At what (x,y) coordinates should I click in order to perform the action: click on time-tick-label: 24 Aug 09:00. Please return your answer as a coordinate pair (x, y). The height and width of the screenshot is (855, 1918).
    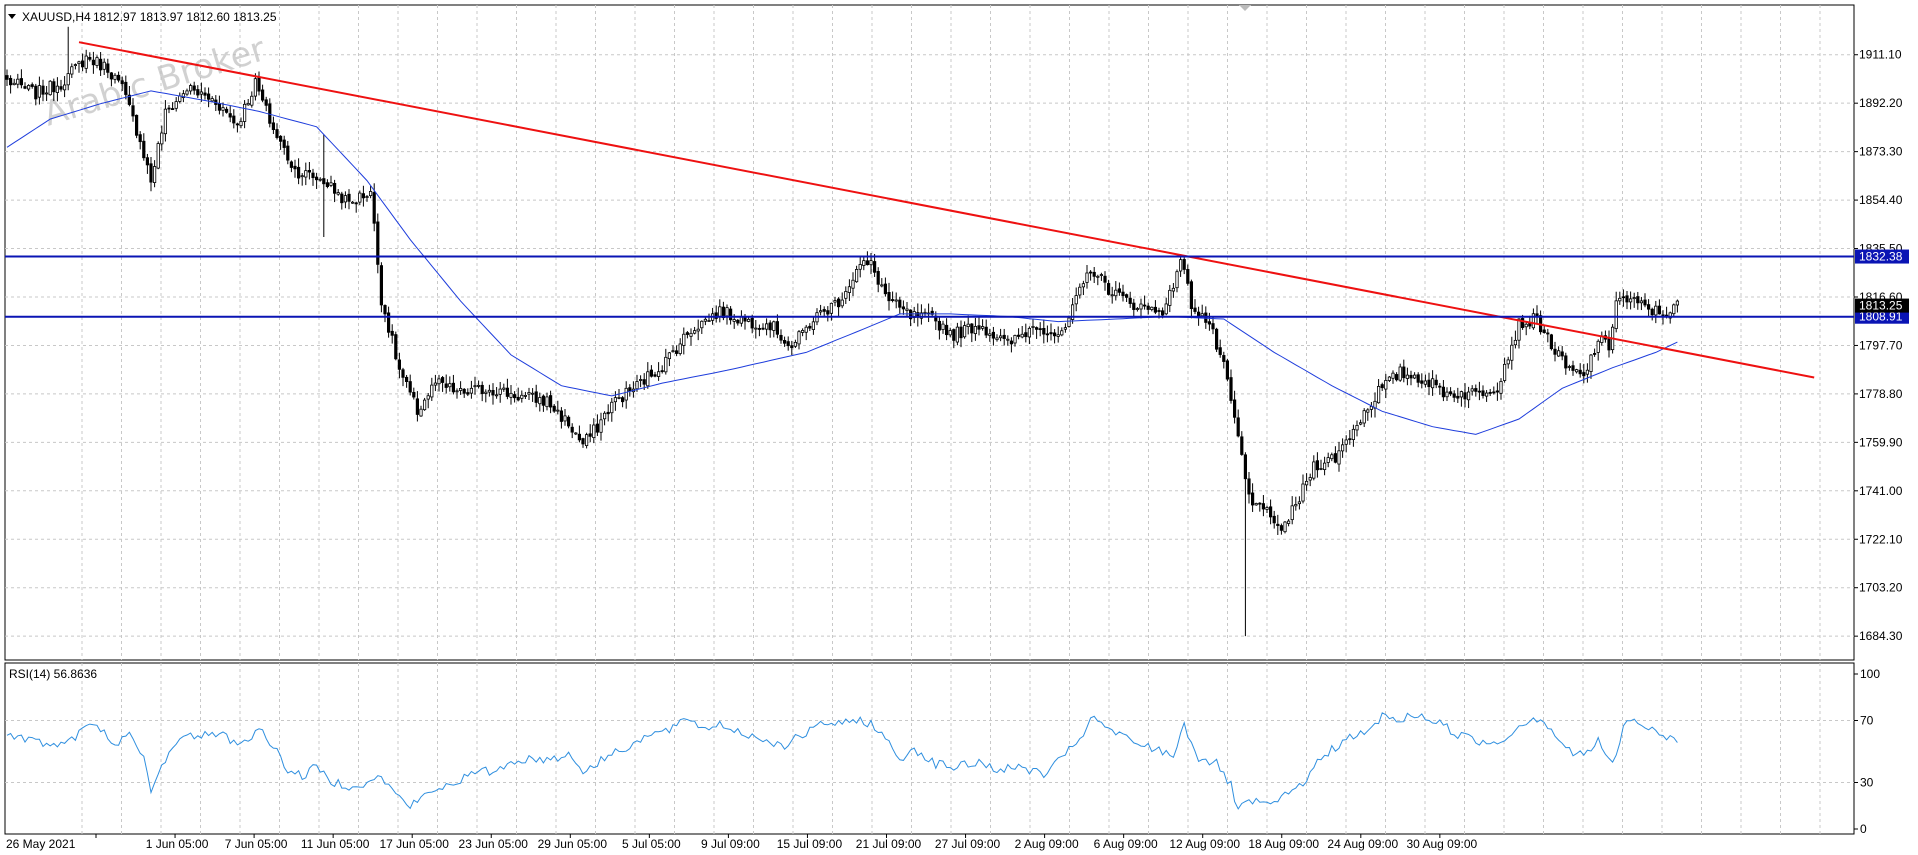
    Looking at the image, I should click on (1362, 844).